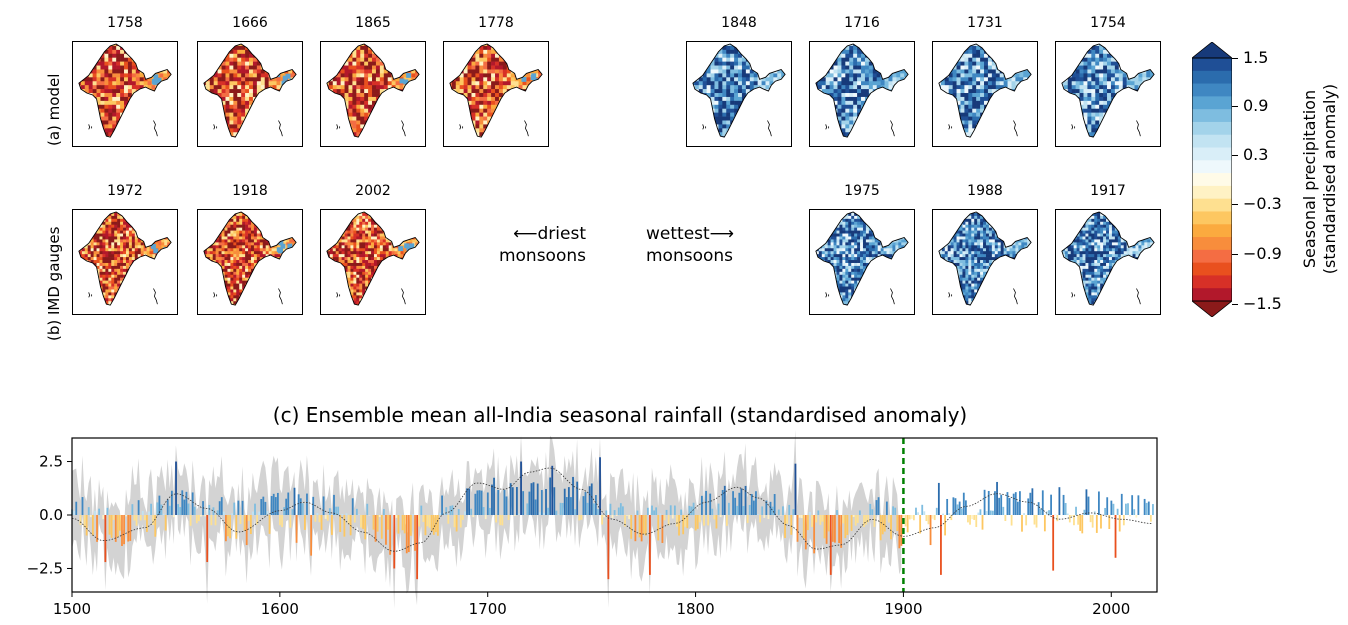 The height and width of the screenshot is (625, 1348). Describe the element at coordinates (612, 509) in the screenshot. I see `smoothed-curve` at that location.